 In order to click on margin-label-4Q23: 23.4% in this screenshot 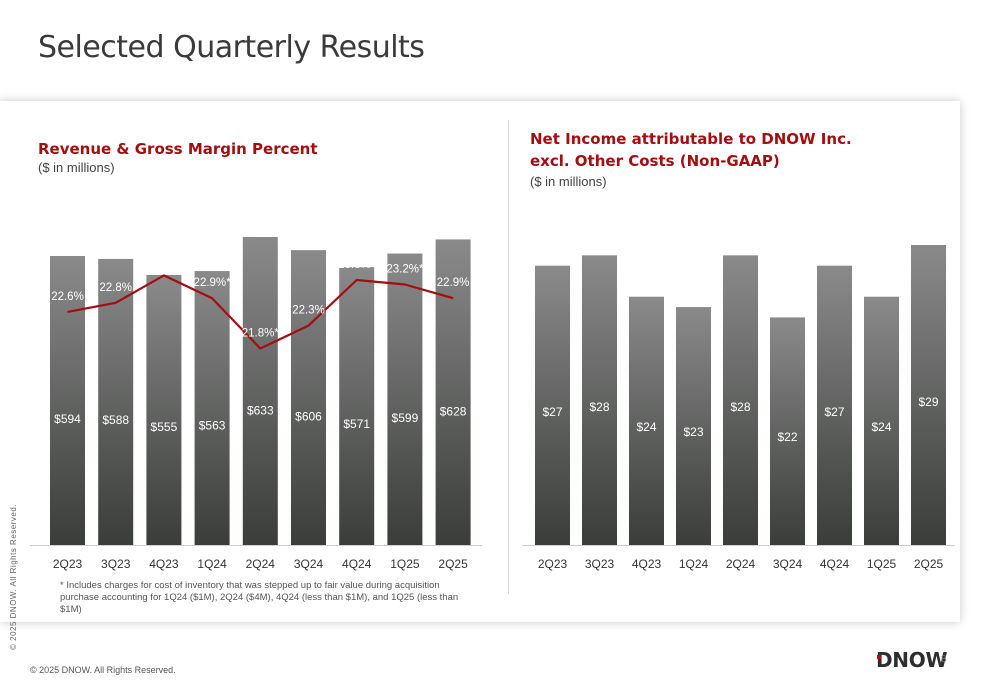, I will do `click(164, 260)`.